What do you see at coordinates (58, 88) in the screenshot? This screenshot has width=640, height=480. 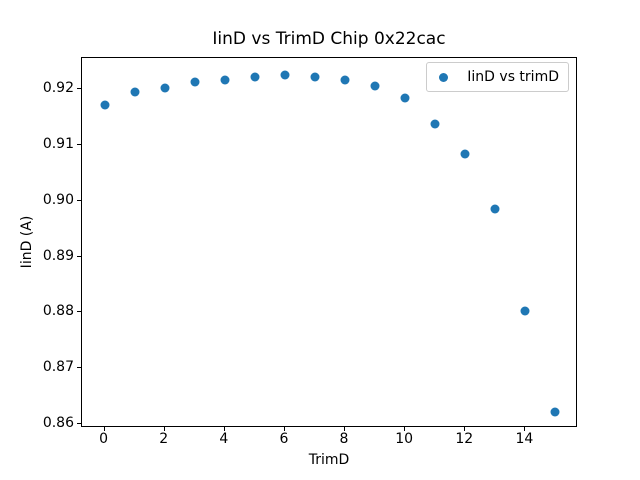 I see `y-tick-label: 0.92` at bounding box center [58, 88].